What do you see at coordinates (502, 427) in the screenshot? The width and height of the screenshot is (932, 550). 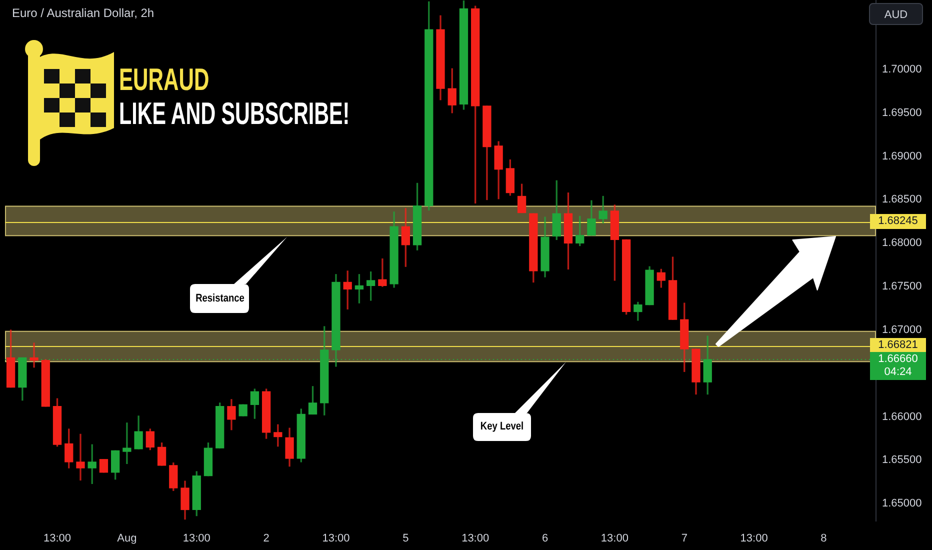 I see `annotation: Key Level` at bounding box center [502, 427].